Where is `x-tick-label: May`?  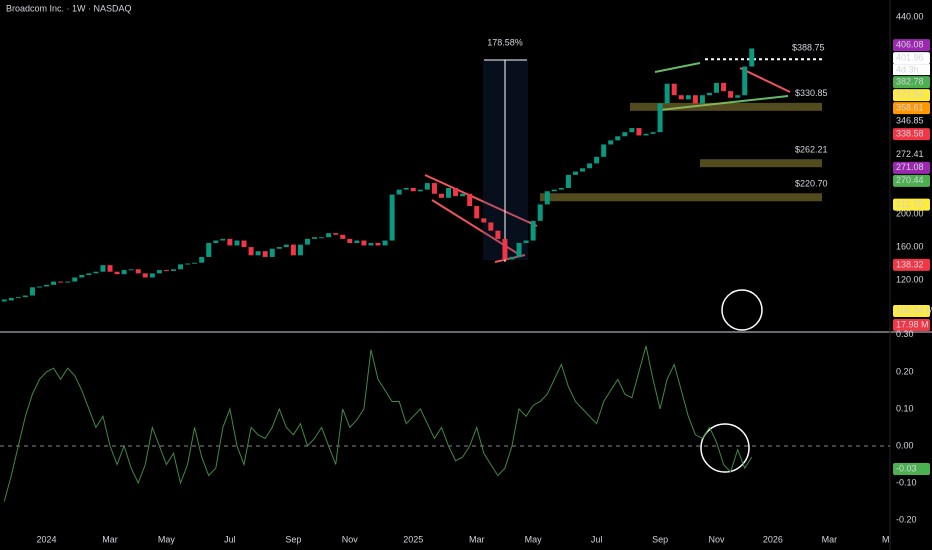
x-tick-label: May is located at coordinates (167, 539).